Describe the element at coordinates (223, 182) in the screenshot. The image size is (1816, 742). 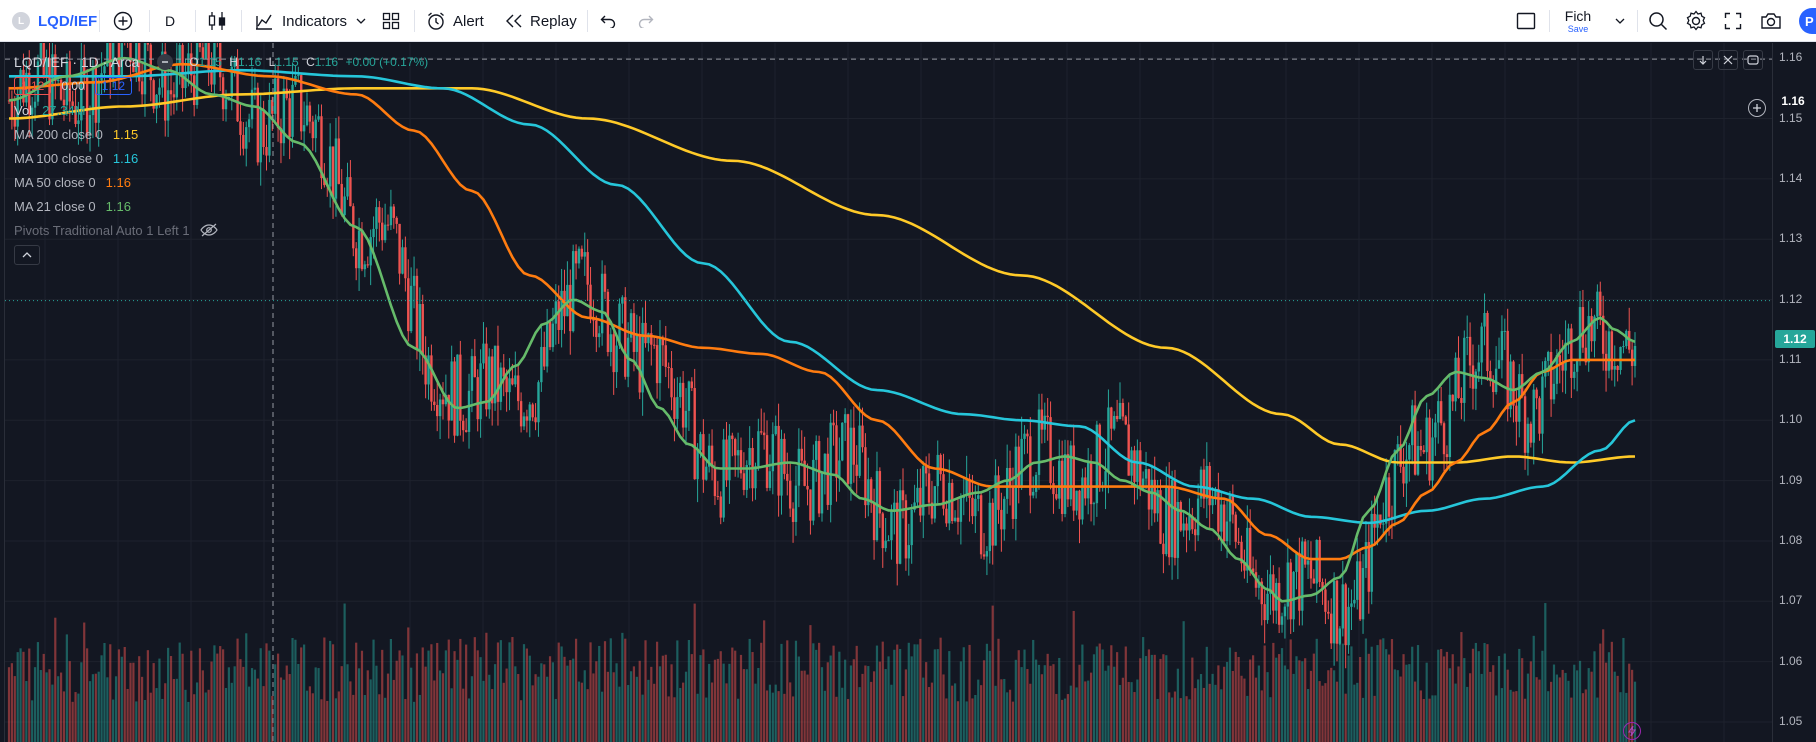
I see `ma50-indicator-row: MA 50 close 0 1.16` at that location.